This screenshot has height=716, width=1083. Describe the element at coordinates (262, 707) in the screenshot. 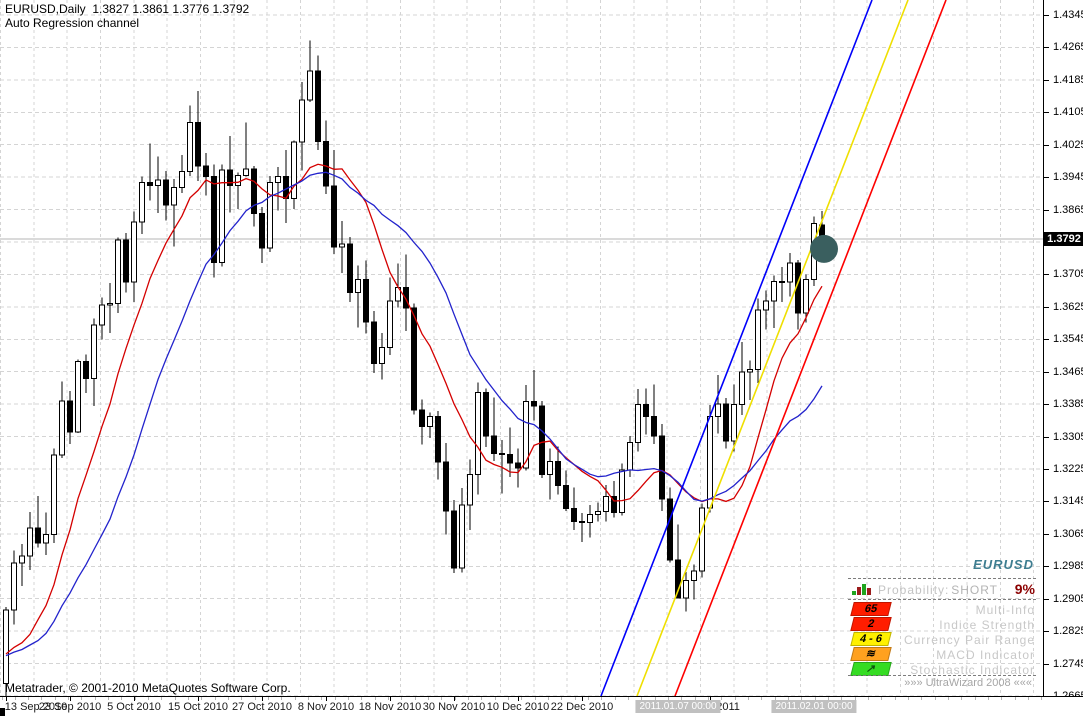

I see `date-label: 27 Oct 2010` at that location.